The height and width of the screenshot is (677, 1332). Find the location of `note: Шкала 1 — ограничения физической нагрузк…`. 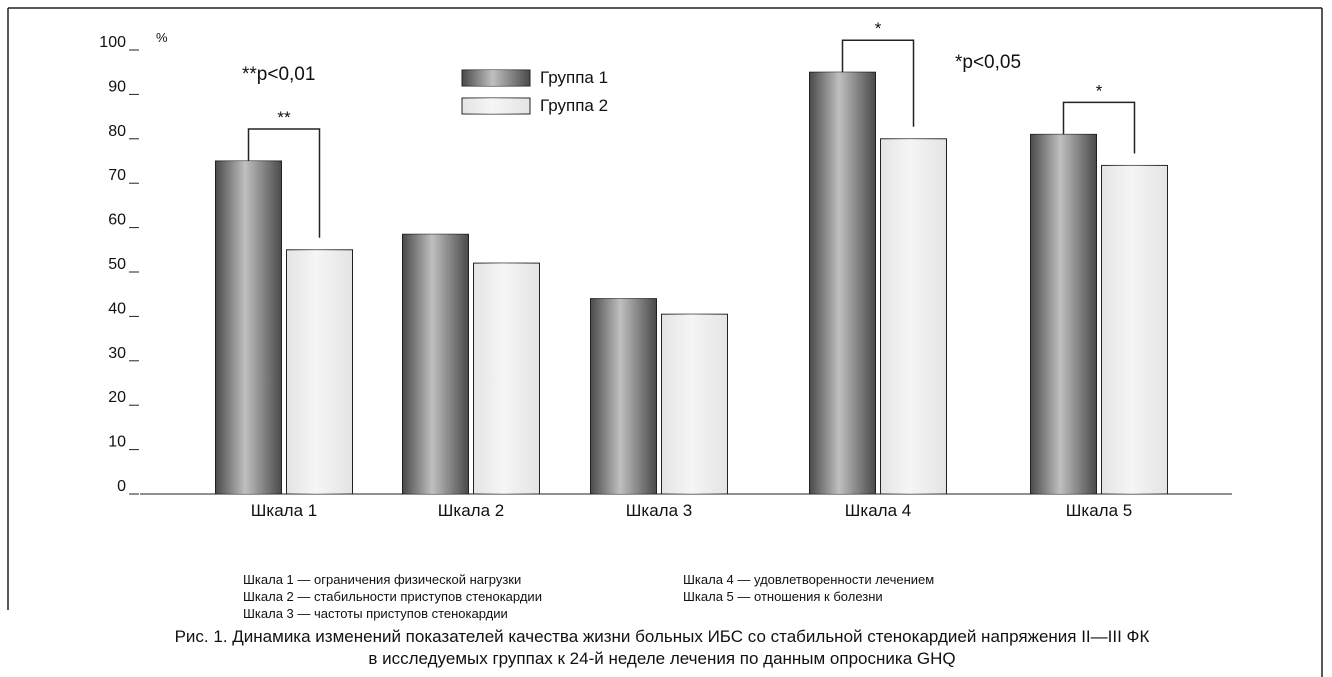

note: Шкала 1 — ограничения физической нагрузк… is located at coordinates (382, 579).